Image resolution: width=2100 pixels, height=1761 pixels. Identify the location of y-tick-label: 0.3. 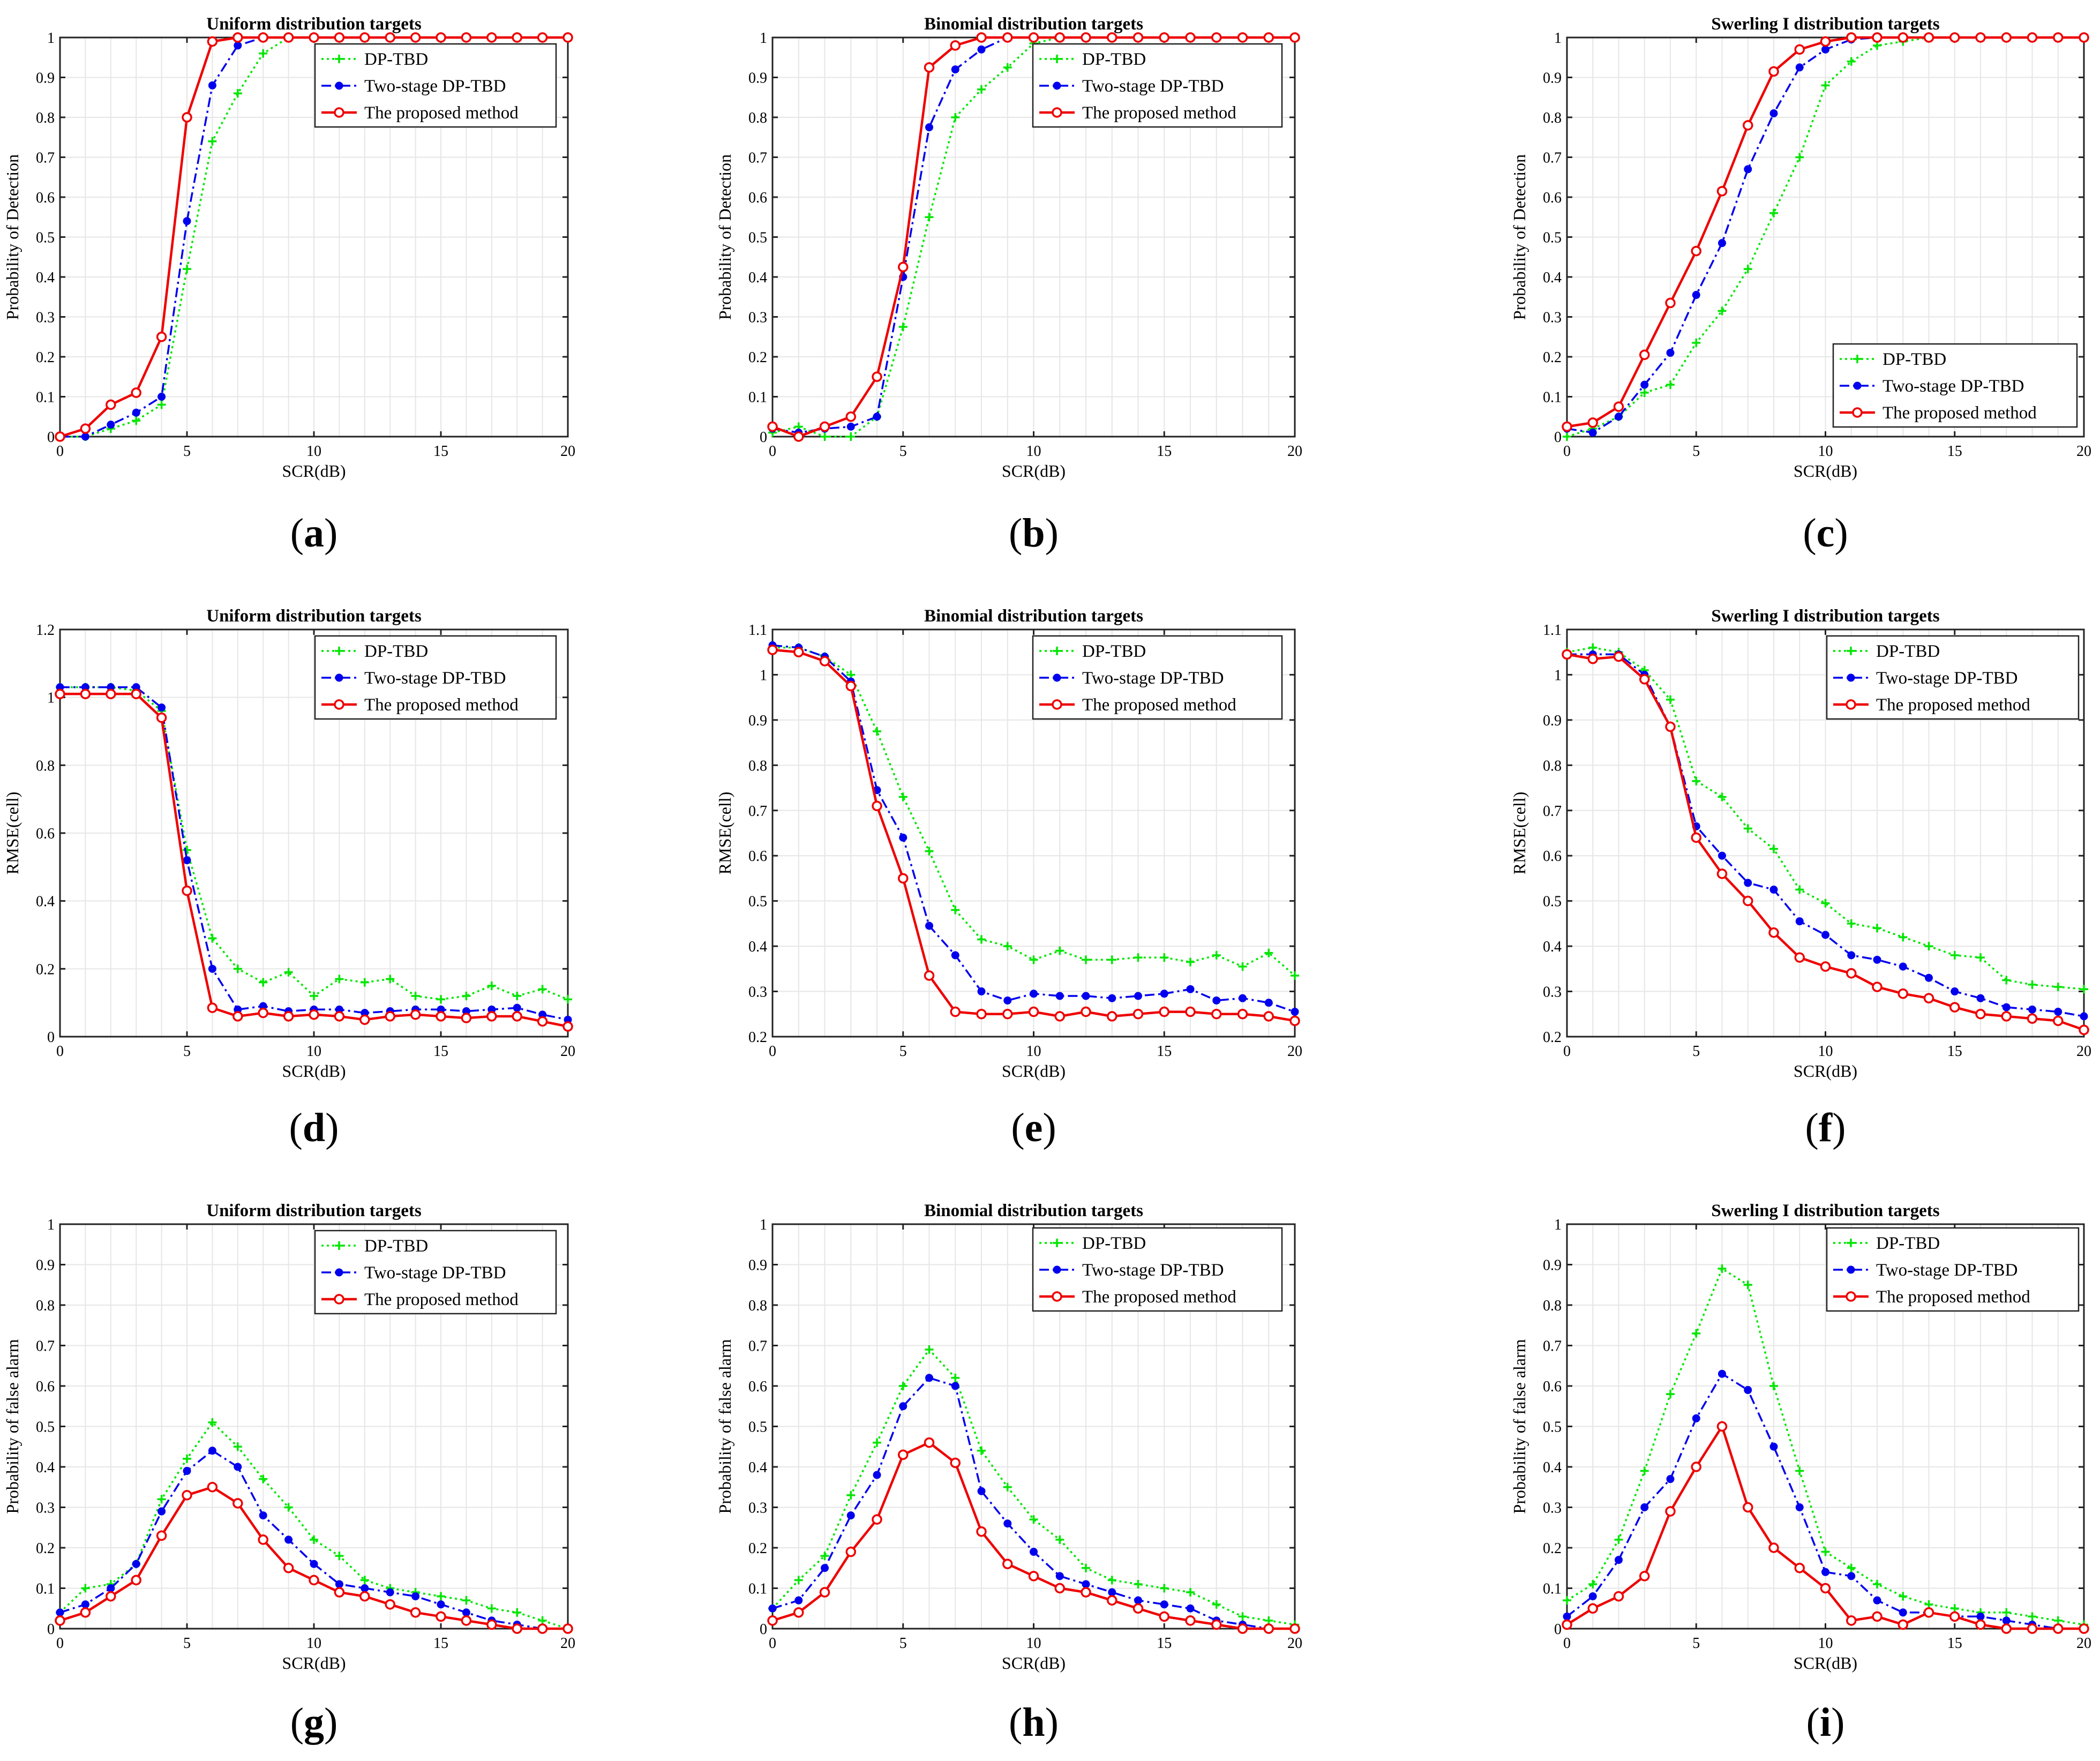
(1552, 992).